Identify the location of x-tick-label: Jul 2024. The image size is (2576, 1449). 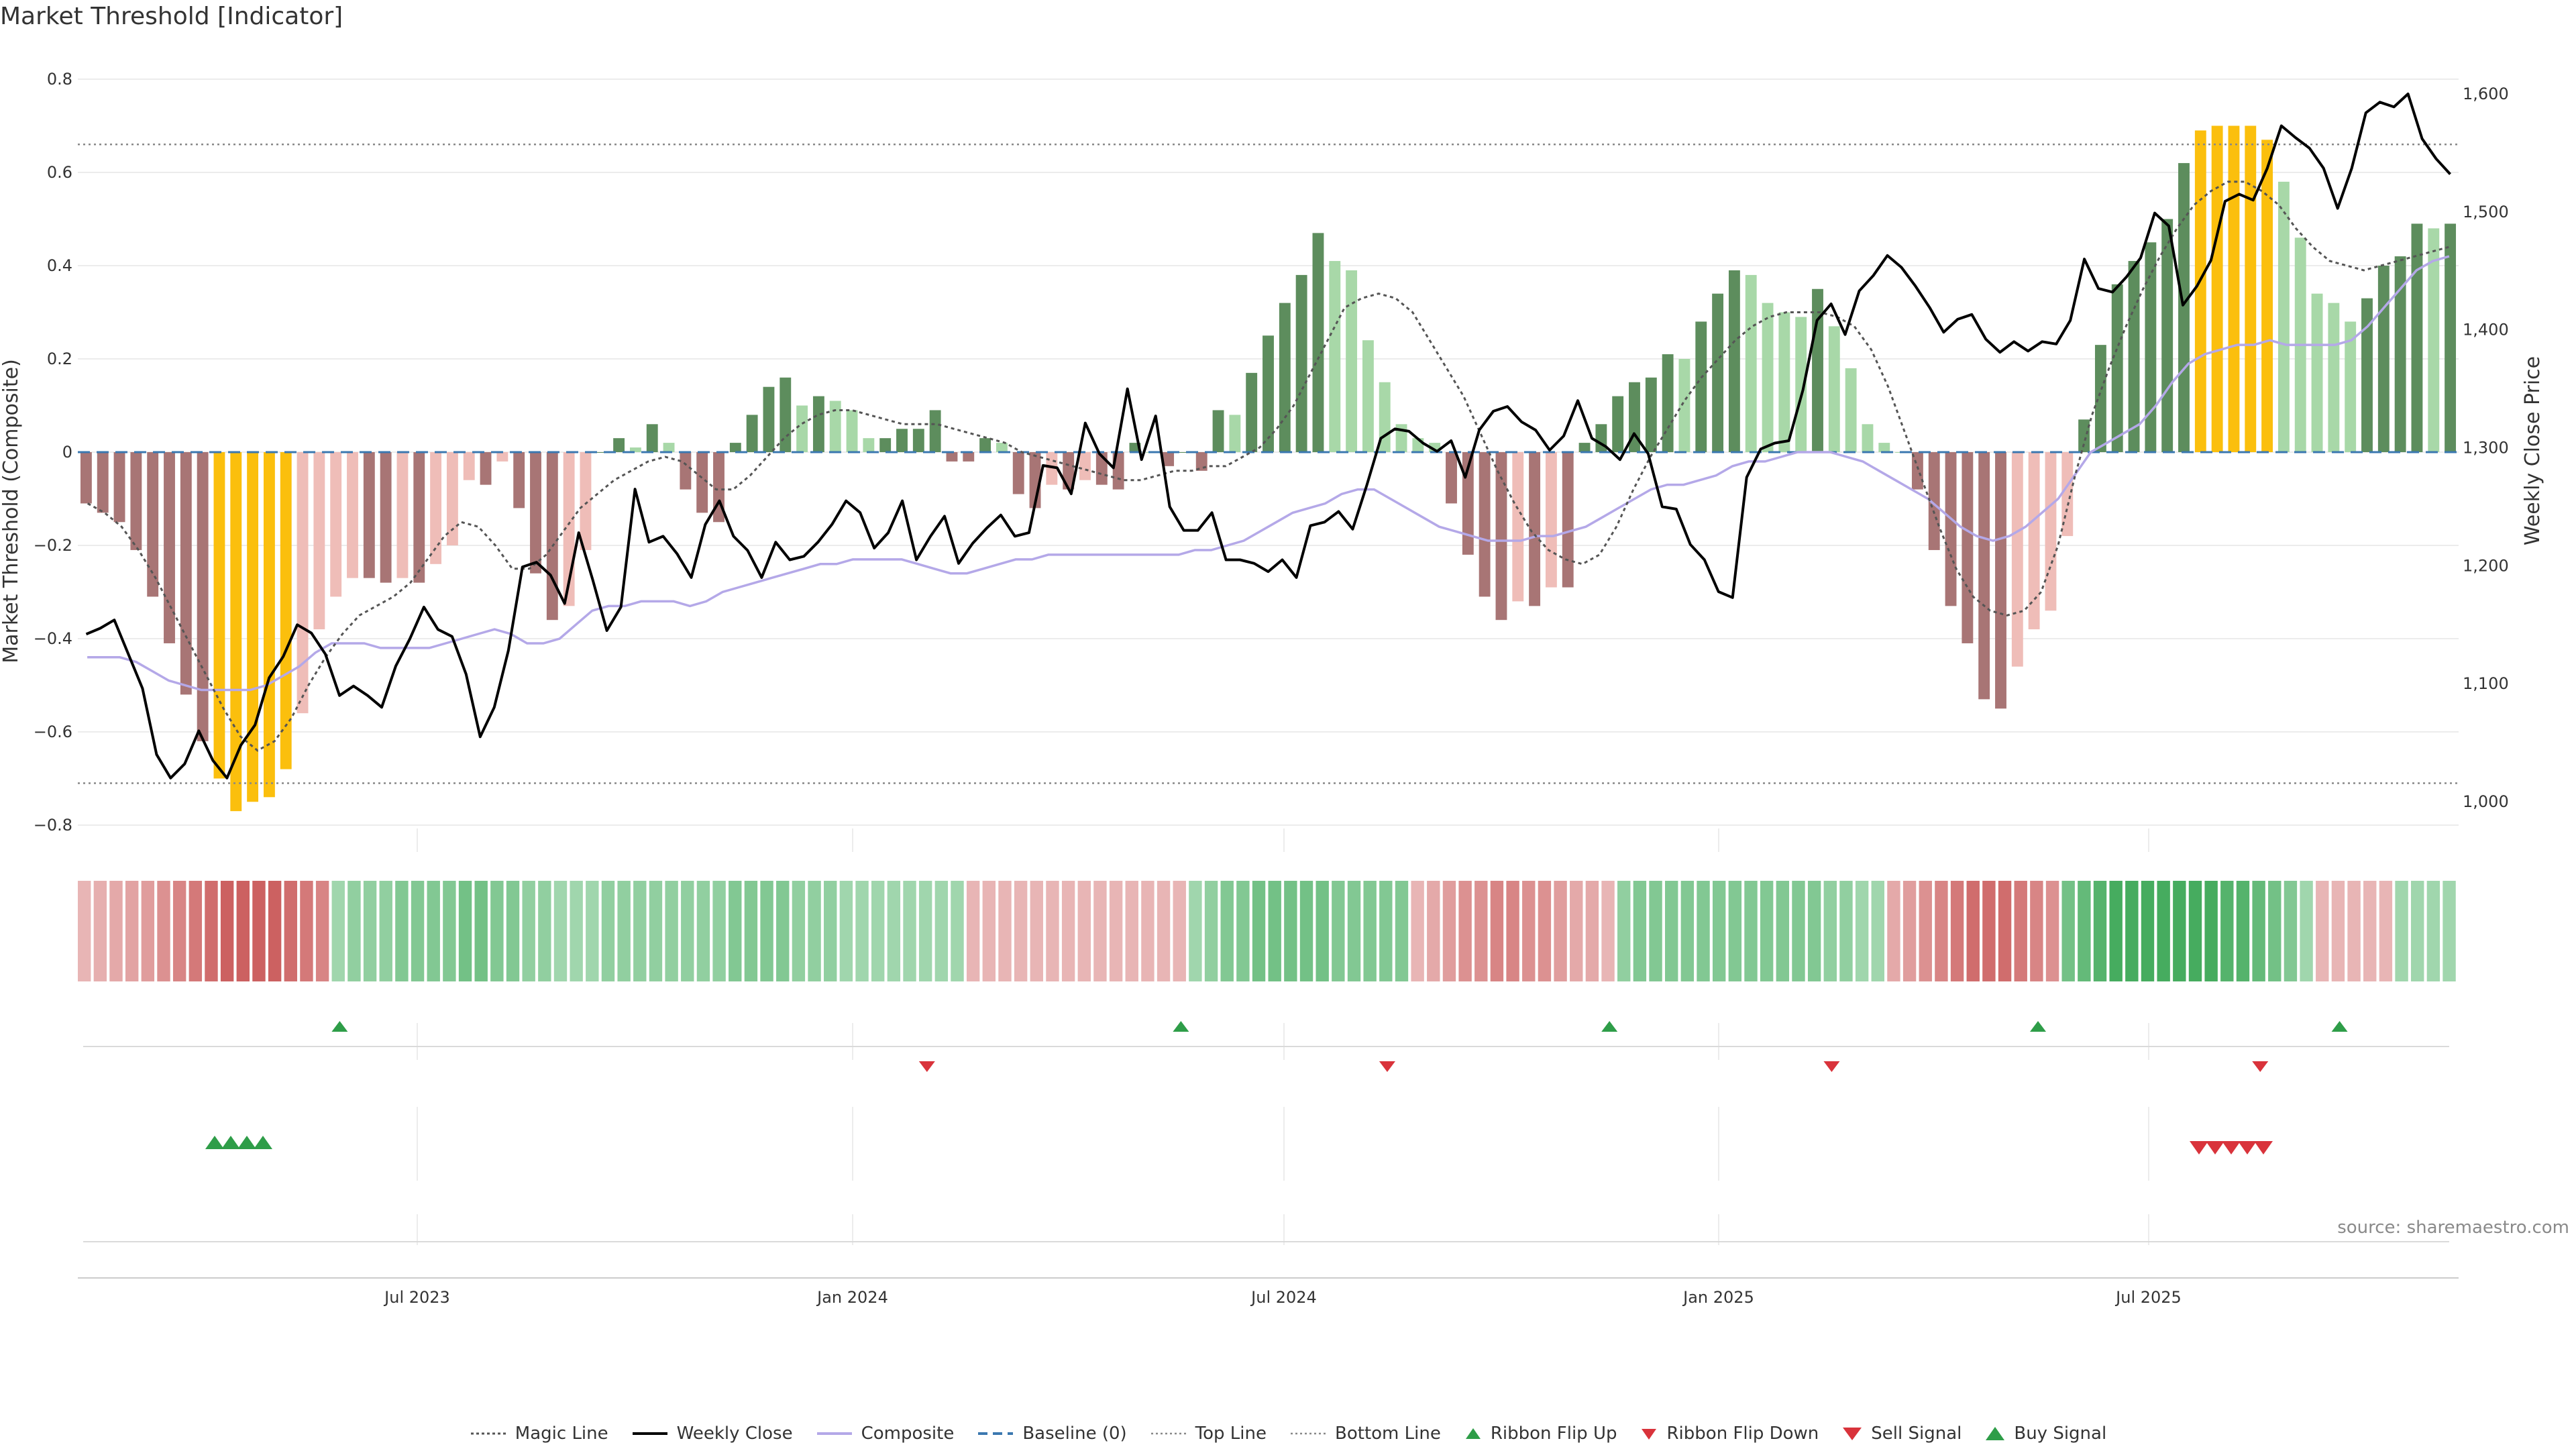
(1283, 1297).